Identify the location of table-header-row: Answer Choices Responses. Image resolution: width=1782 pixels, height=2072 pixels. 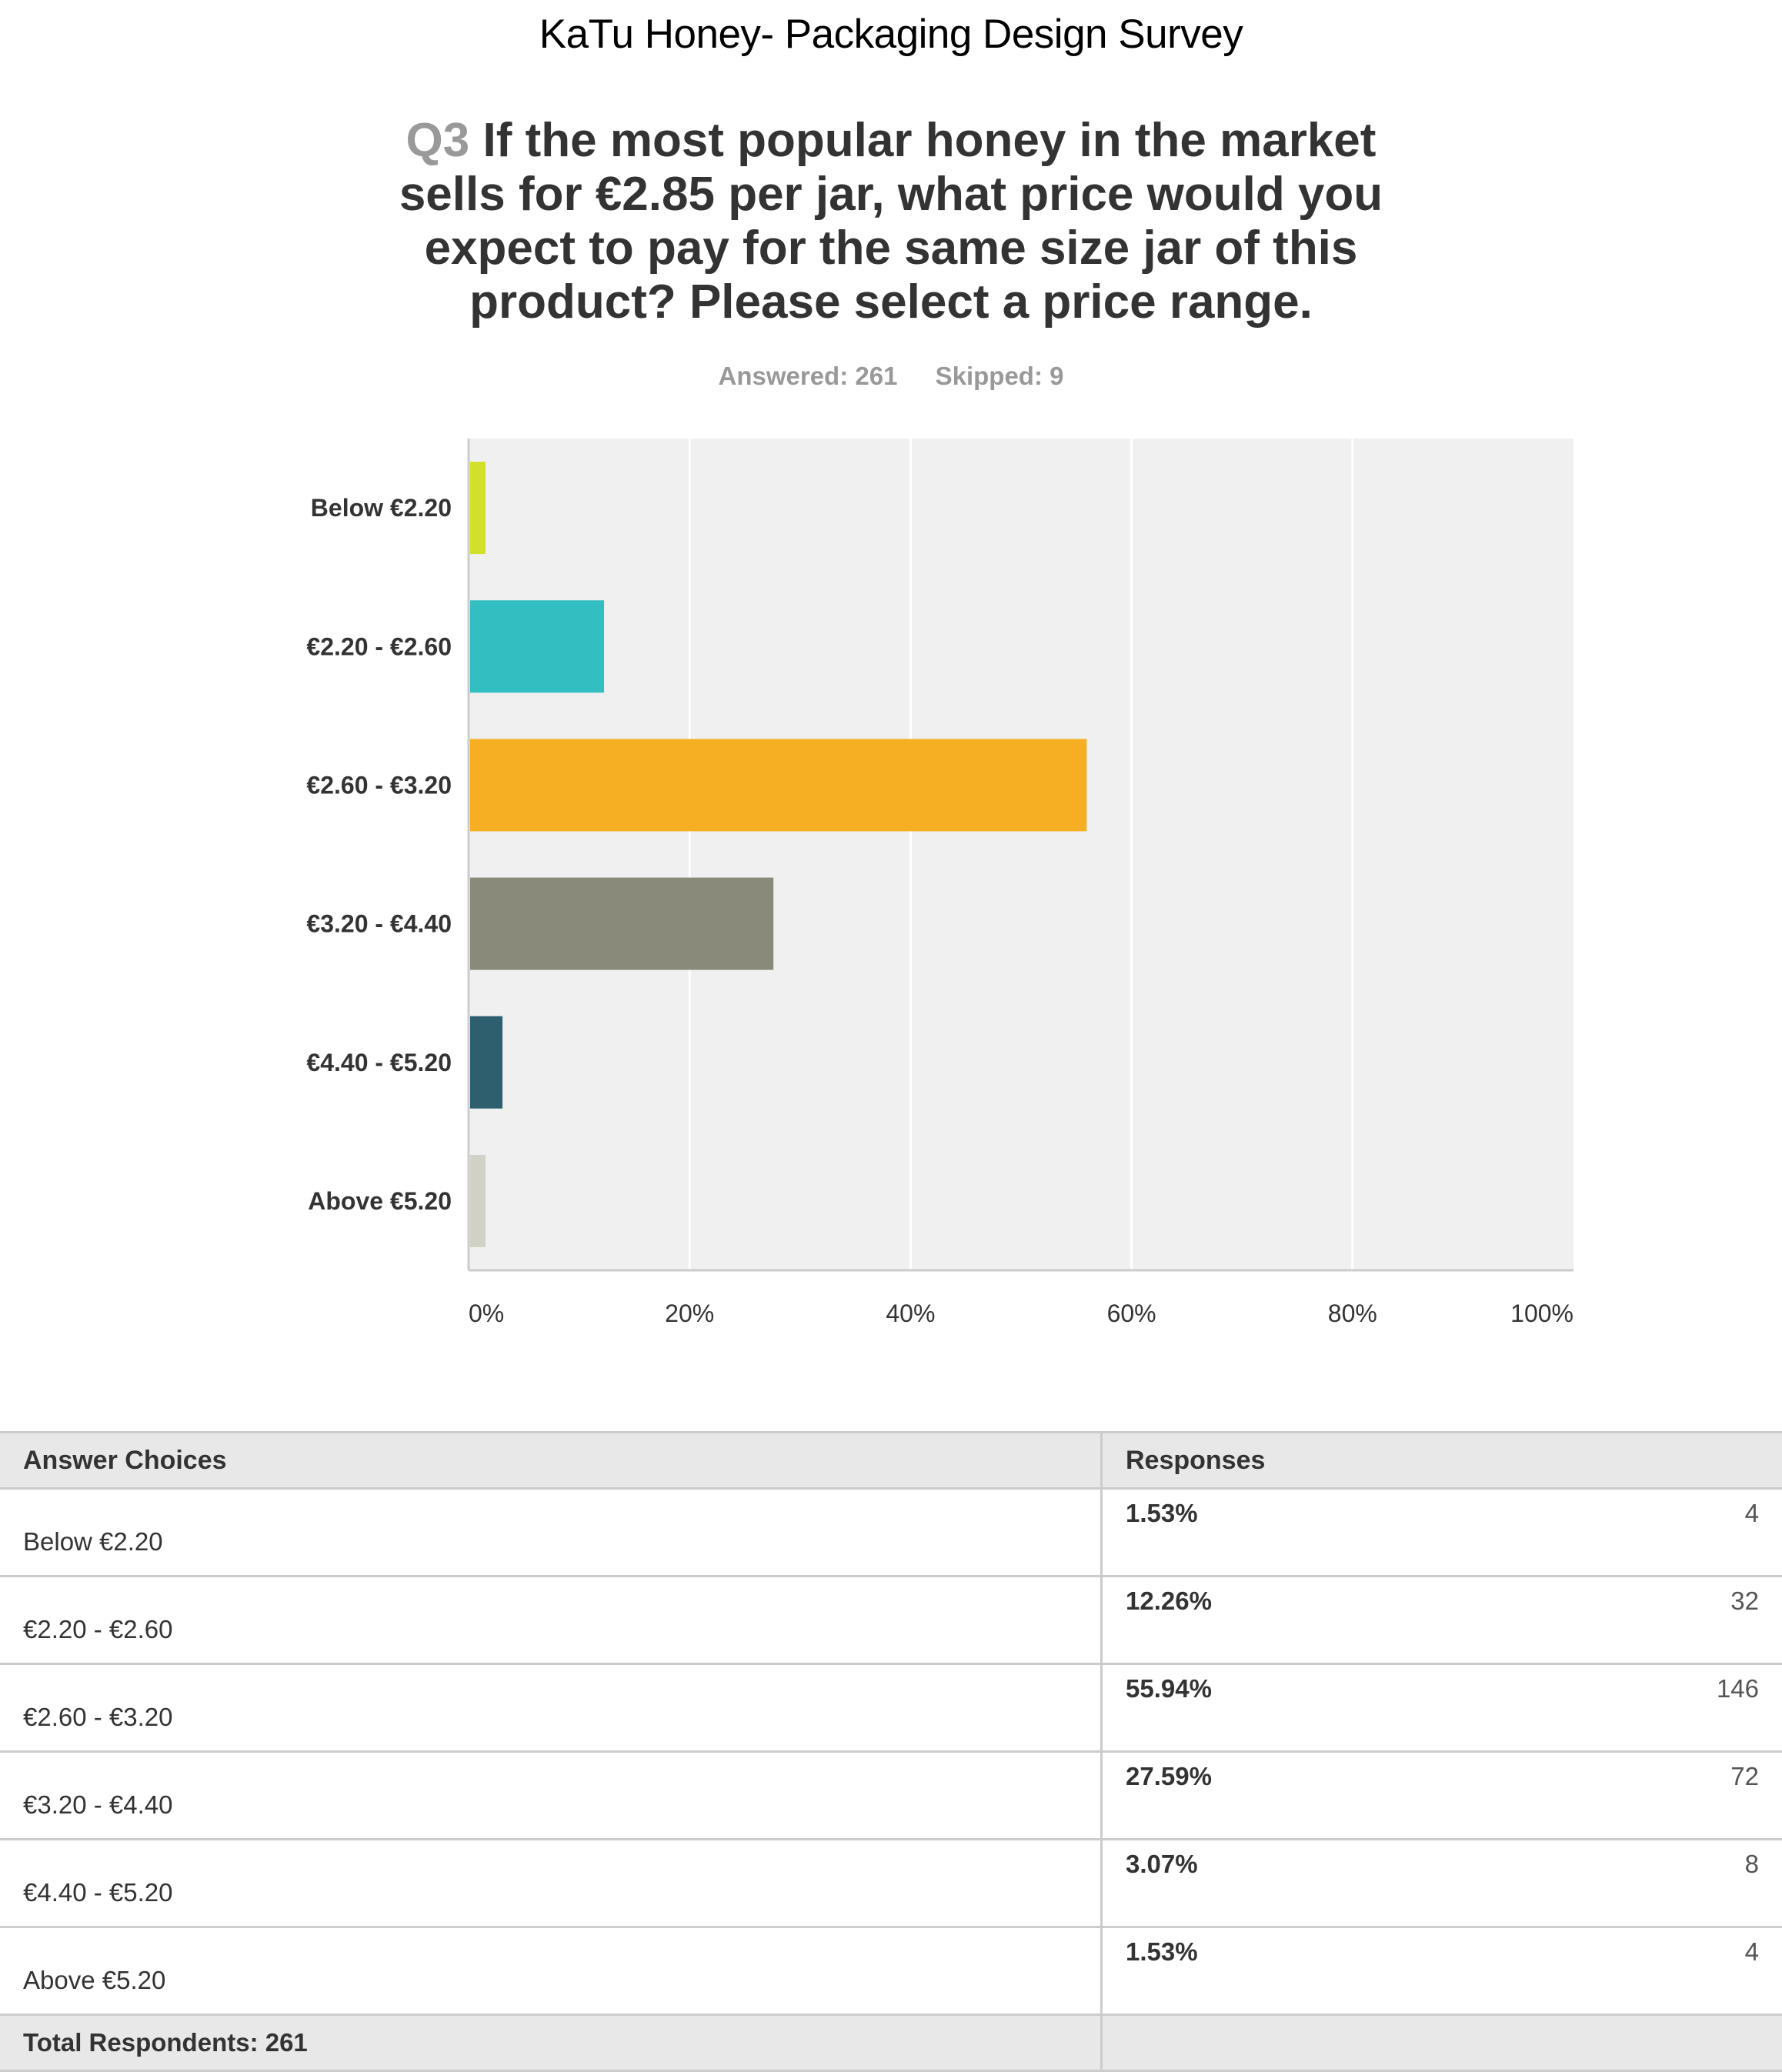
(891, 1461).